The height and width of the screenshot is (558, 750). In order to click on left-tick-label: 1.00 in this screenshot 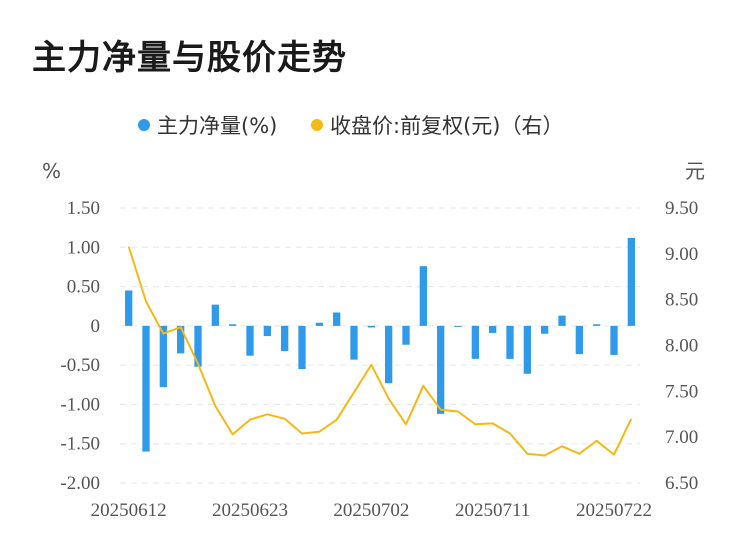, I will do `click(83, 247)`.